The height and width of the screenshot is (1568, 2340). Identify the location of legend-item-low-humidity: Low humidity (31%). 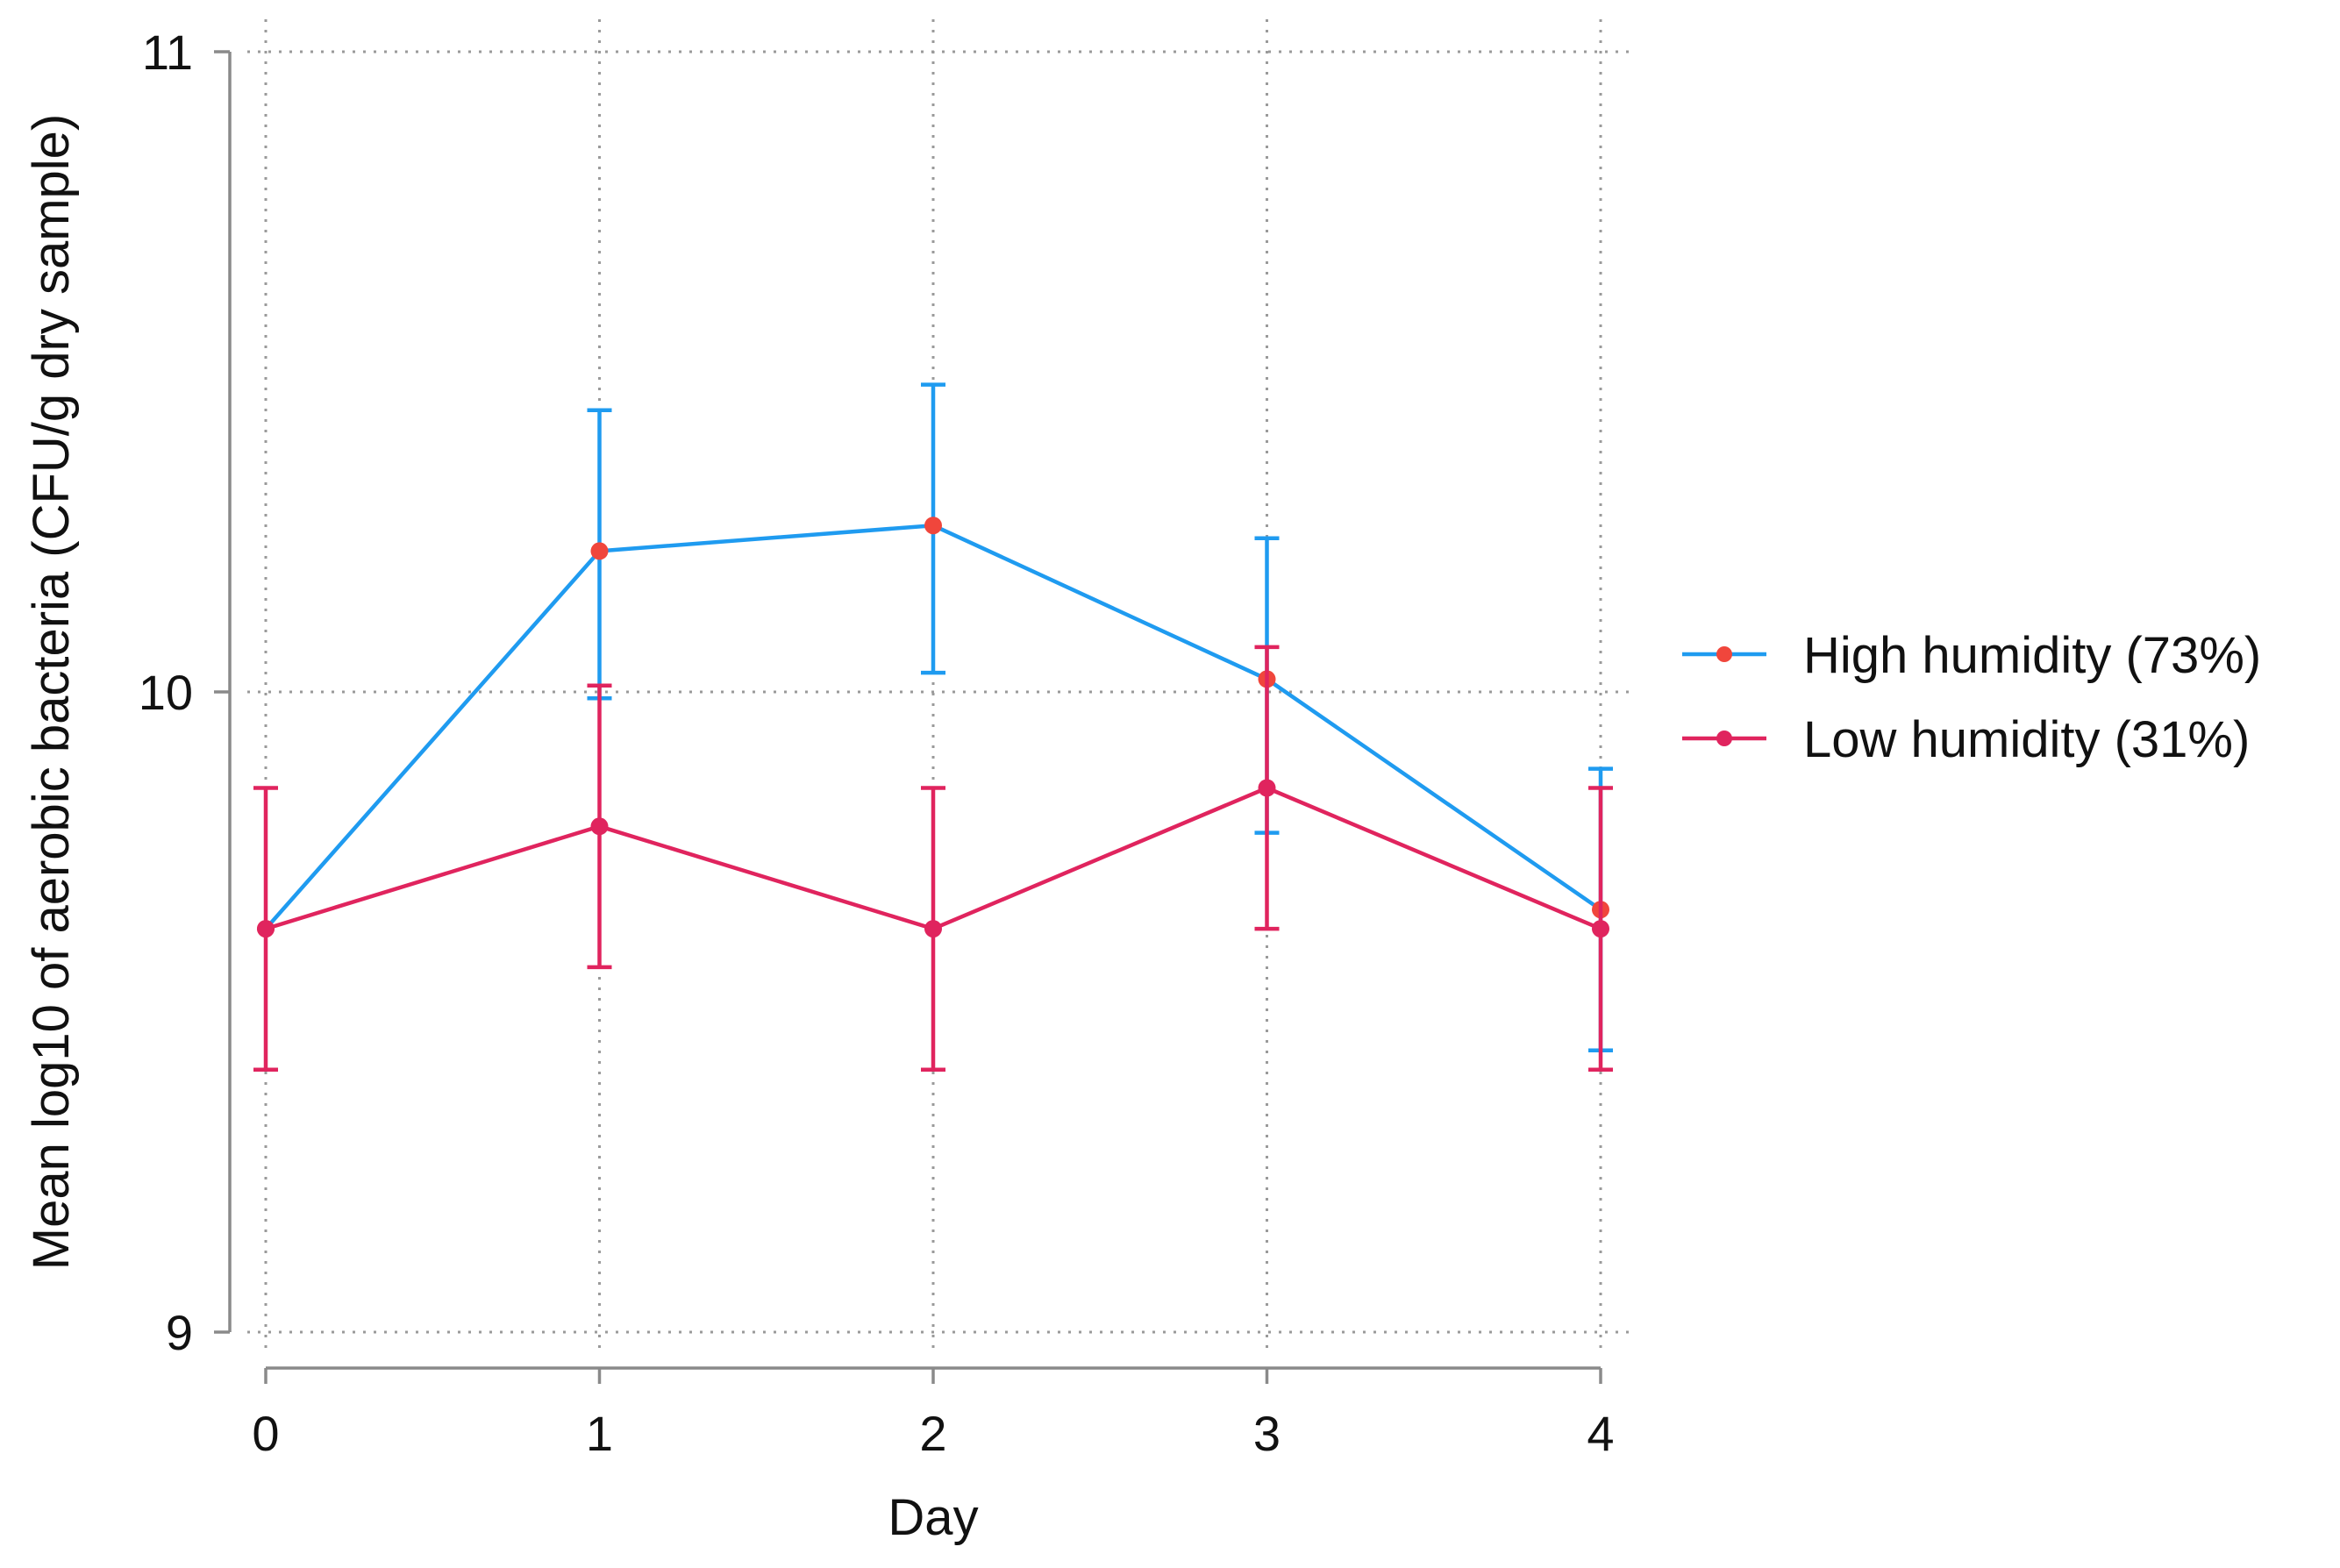
(1966, 740).